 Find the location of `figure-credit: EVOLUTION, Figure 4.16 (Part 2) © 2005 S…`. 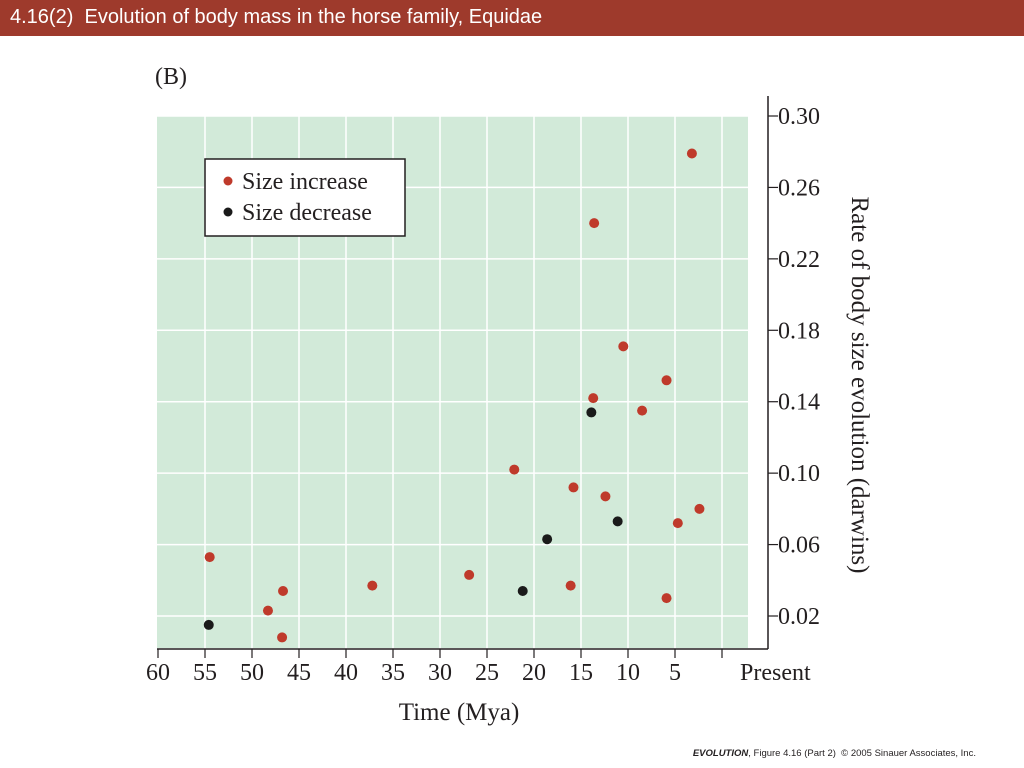

figure-credit: EVOLUTION, Figure 4.16 (Part 2) © 2005 S… is located at coordinates (834, 753).